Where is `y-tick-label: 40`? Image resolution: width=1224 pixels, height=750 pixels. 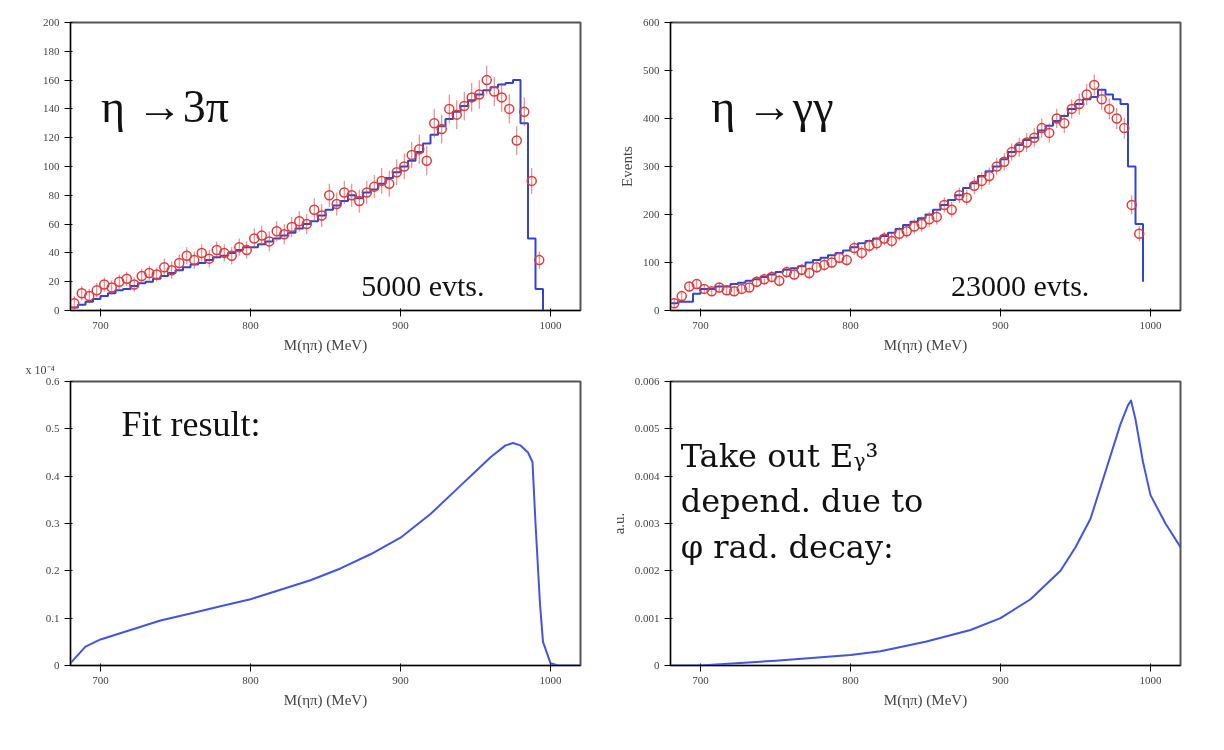
y-tick-label: 40 is located at coordinates (54, 252).